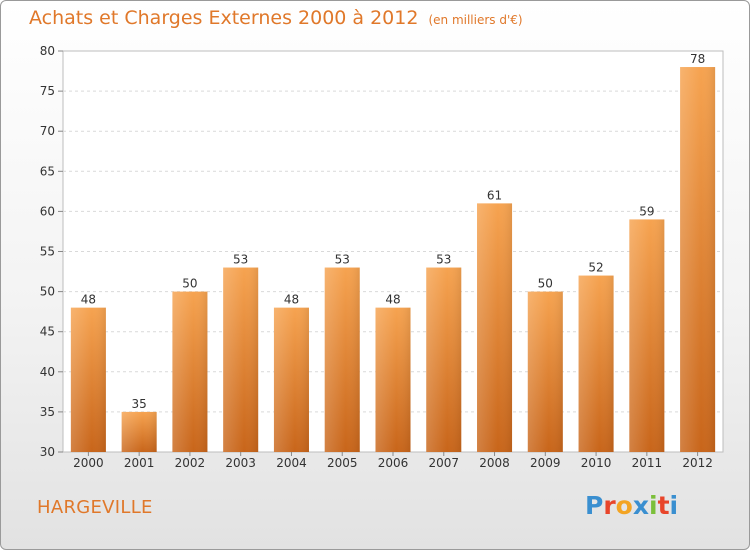 The width and height of the screenshot is (750, 550). What do you see at coordinates (545, 463) in the screenshot?
I see `x-tick-label: 2009` at bounding box center [545, 463].